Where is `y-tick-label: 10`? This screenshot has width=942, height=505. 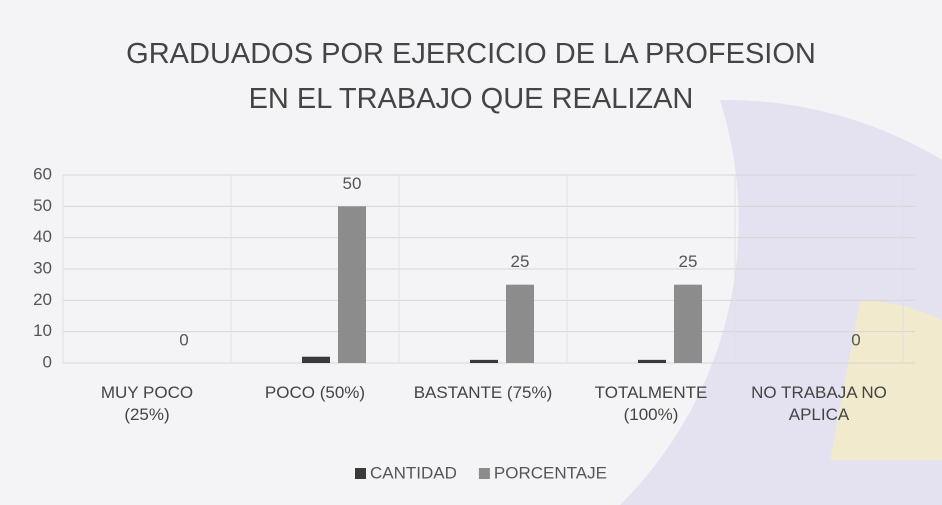
y-tick-label: 10 is located at coordinates (42, 330).